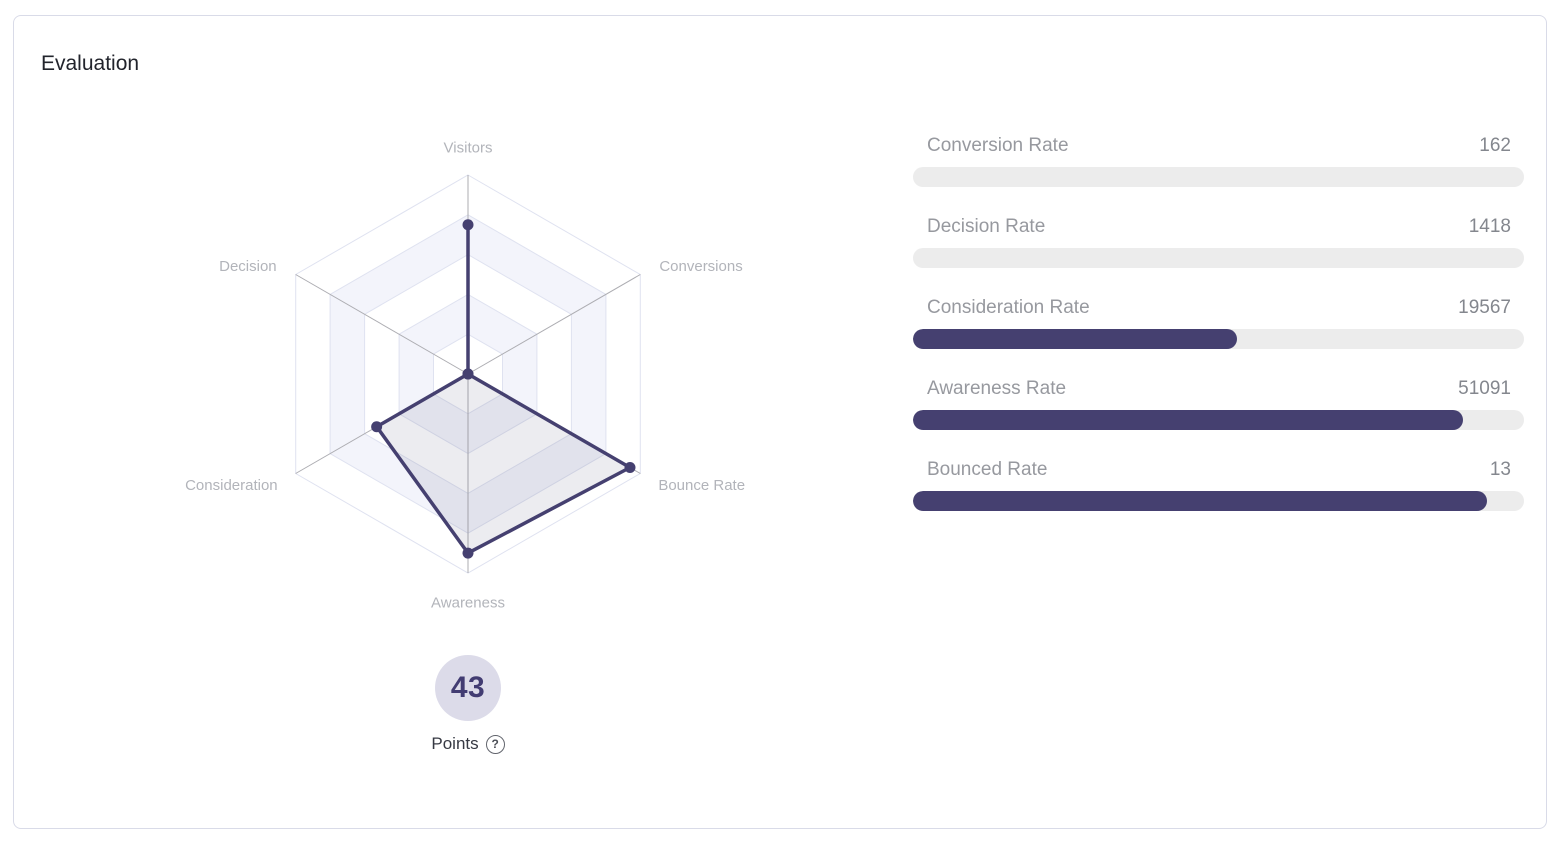 The image size is (1564, 848). I want to click on metric-value: 162, so click(1495, 145).